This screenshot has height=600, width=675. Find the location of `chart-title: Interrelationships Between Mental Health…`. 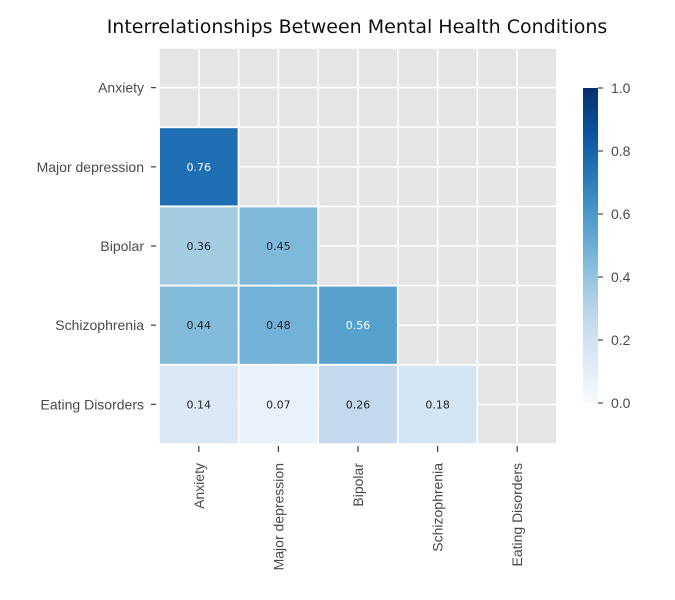

chart-title: Interrelationships Between Mental Health… is located at coordinates (357, 27).